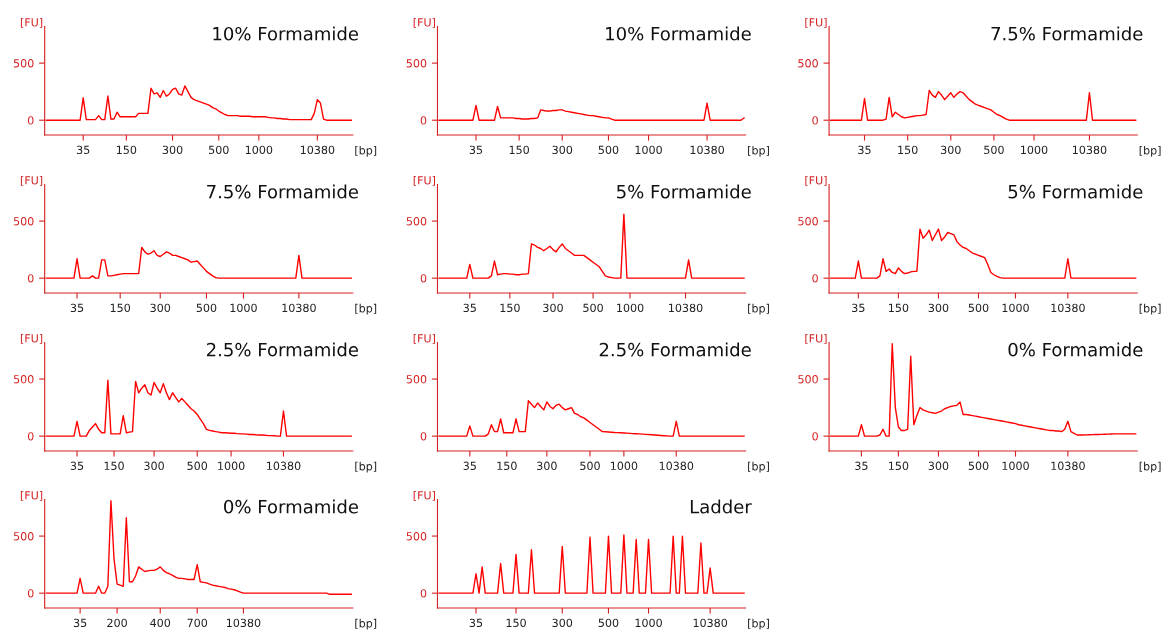 This screenshot has height=637, width=1176. Describe the element at coordinates (117, 623) in the screenshot. I see `x-tick-label: 200` at that location.